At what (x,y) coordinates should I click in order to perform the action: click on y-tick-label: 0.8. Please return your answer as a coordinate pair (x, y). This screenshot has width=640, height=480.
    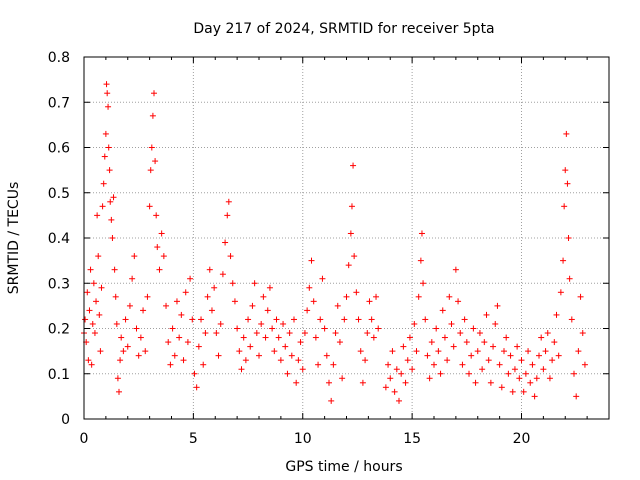
    Looking at the image, I should click on (59, 58).